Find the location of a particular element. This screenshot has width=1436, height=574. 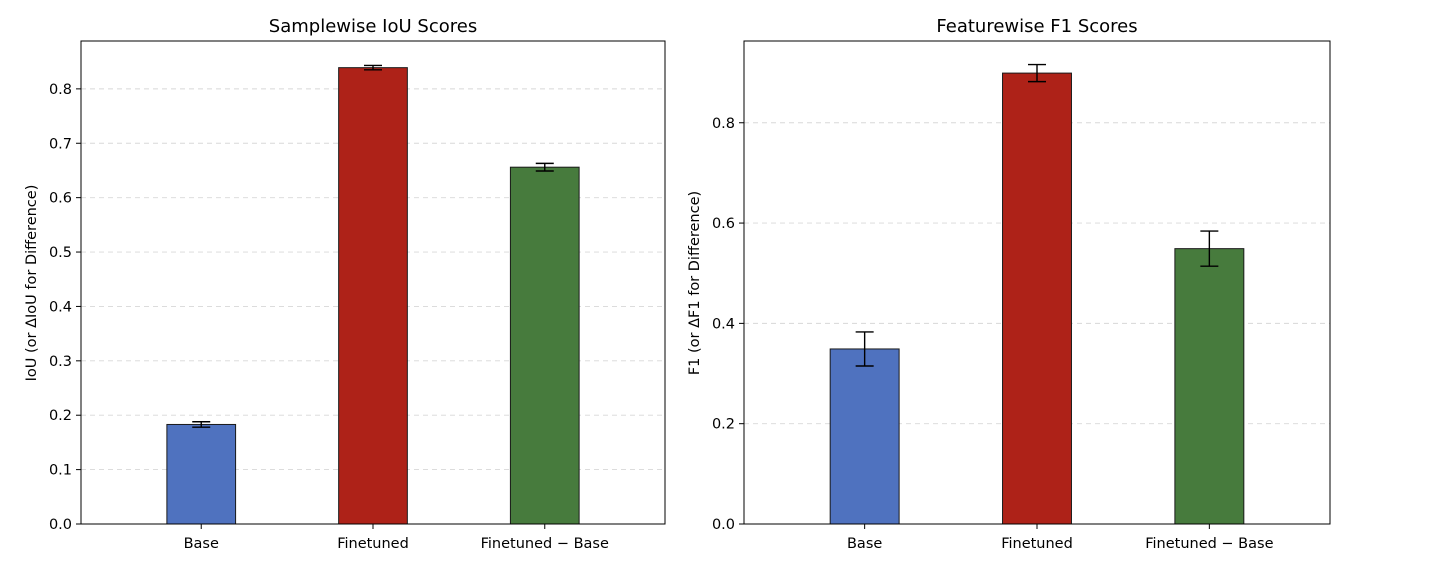

y-tick-label: 0.1 is located at coordinates (60, 471).